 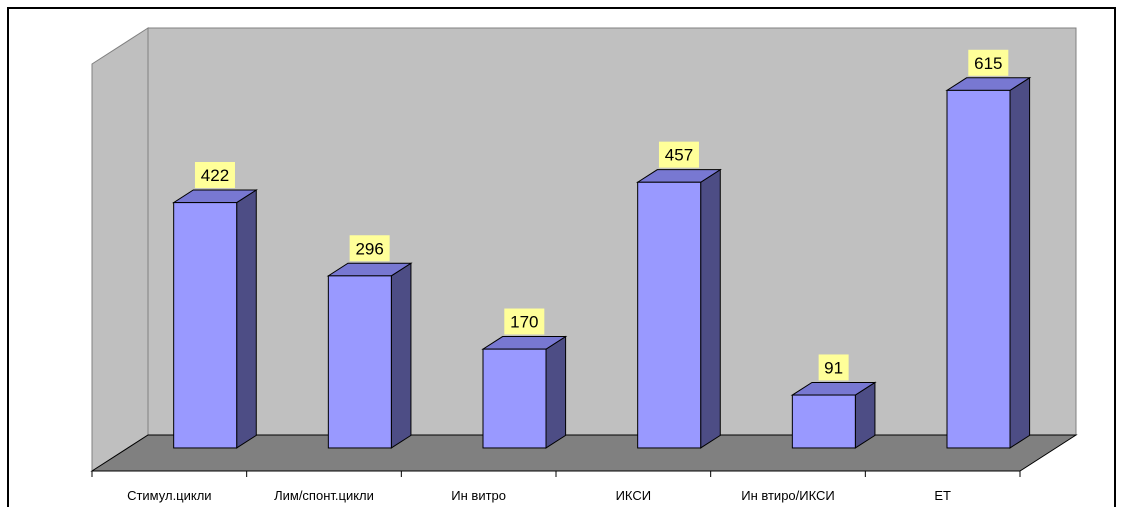 I want to click on x-tick-label: Лим/спонт.цикли, so click(x=324, y=495).